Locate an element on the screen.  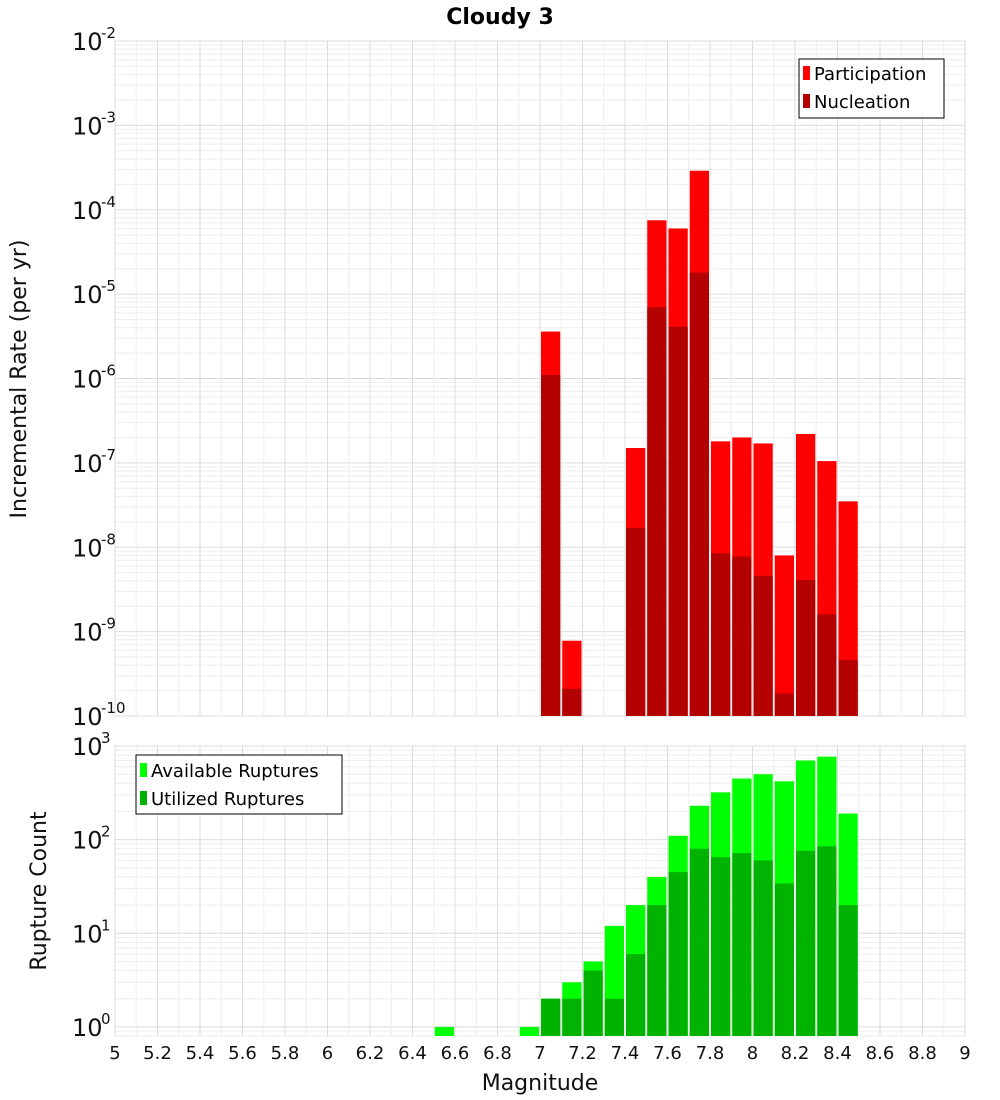
x-tick-label: 8 is located at coordinates (752, 1053).